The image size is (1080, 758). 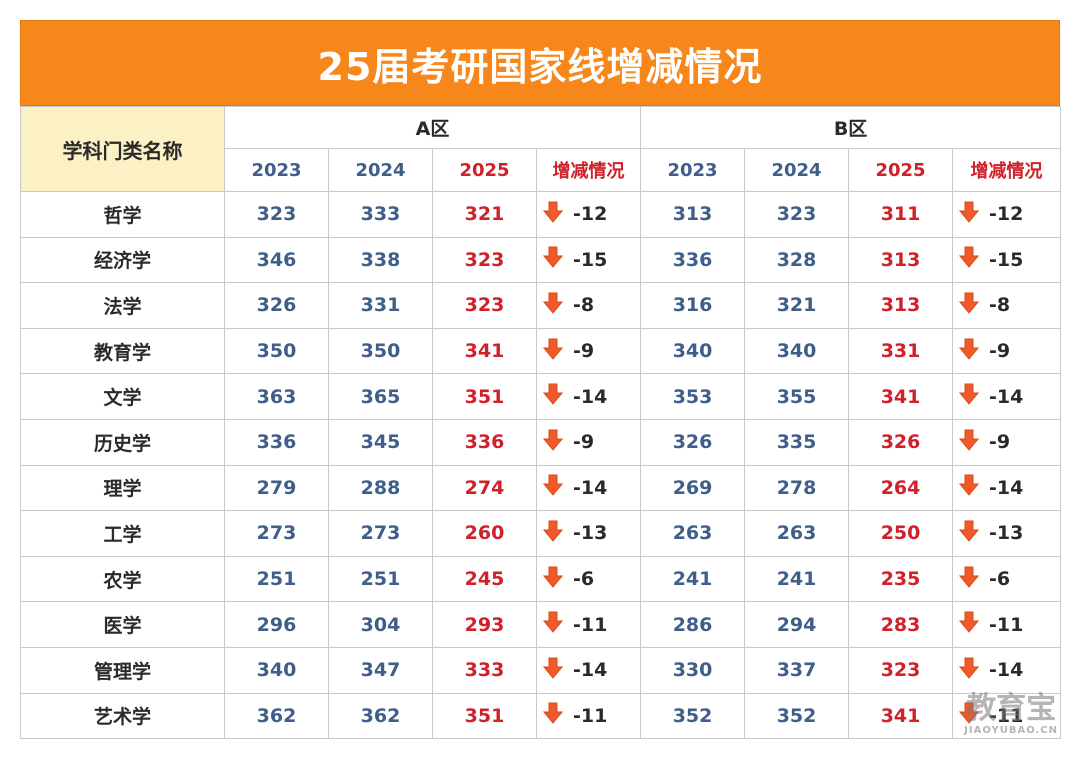 What do you see at coordinates (122, 533) in the screenshot?
I see `subject-cell: 工学` at bounding box center [122, 533].